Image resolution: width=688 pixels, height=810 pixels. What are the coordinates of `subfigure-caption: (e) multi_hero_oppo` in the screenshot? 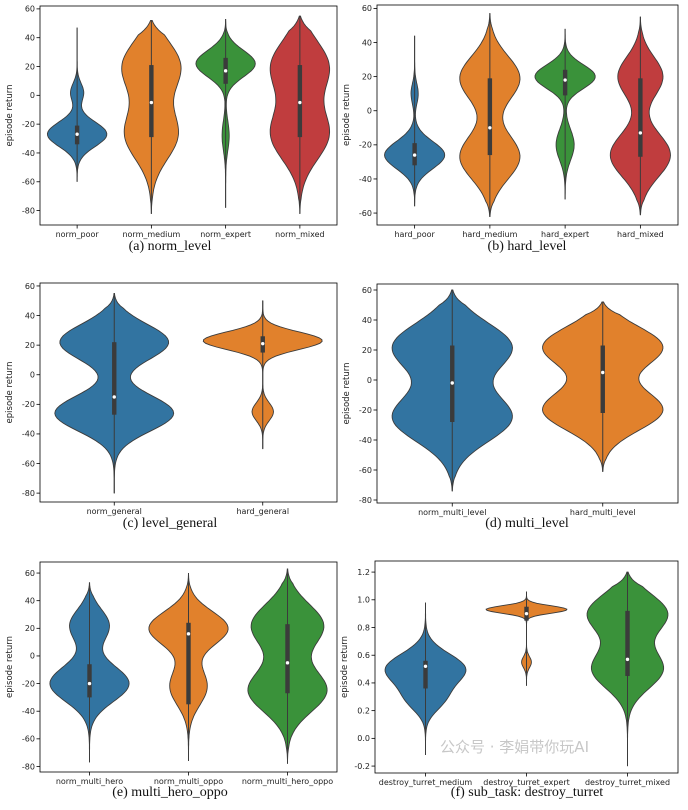 It's located at (169, 792).